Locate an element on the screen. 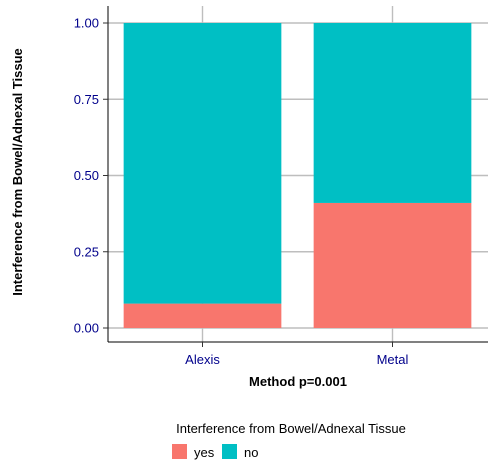  legend: yes no is located at coordinates (215, 452).